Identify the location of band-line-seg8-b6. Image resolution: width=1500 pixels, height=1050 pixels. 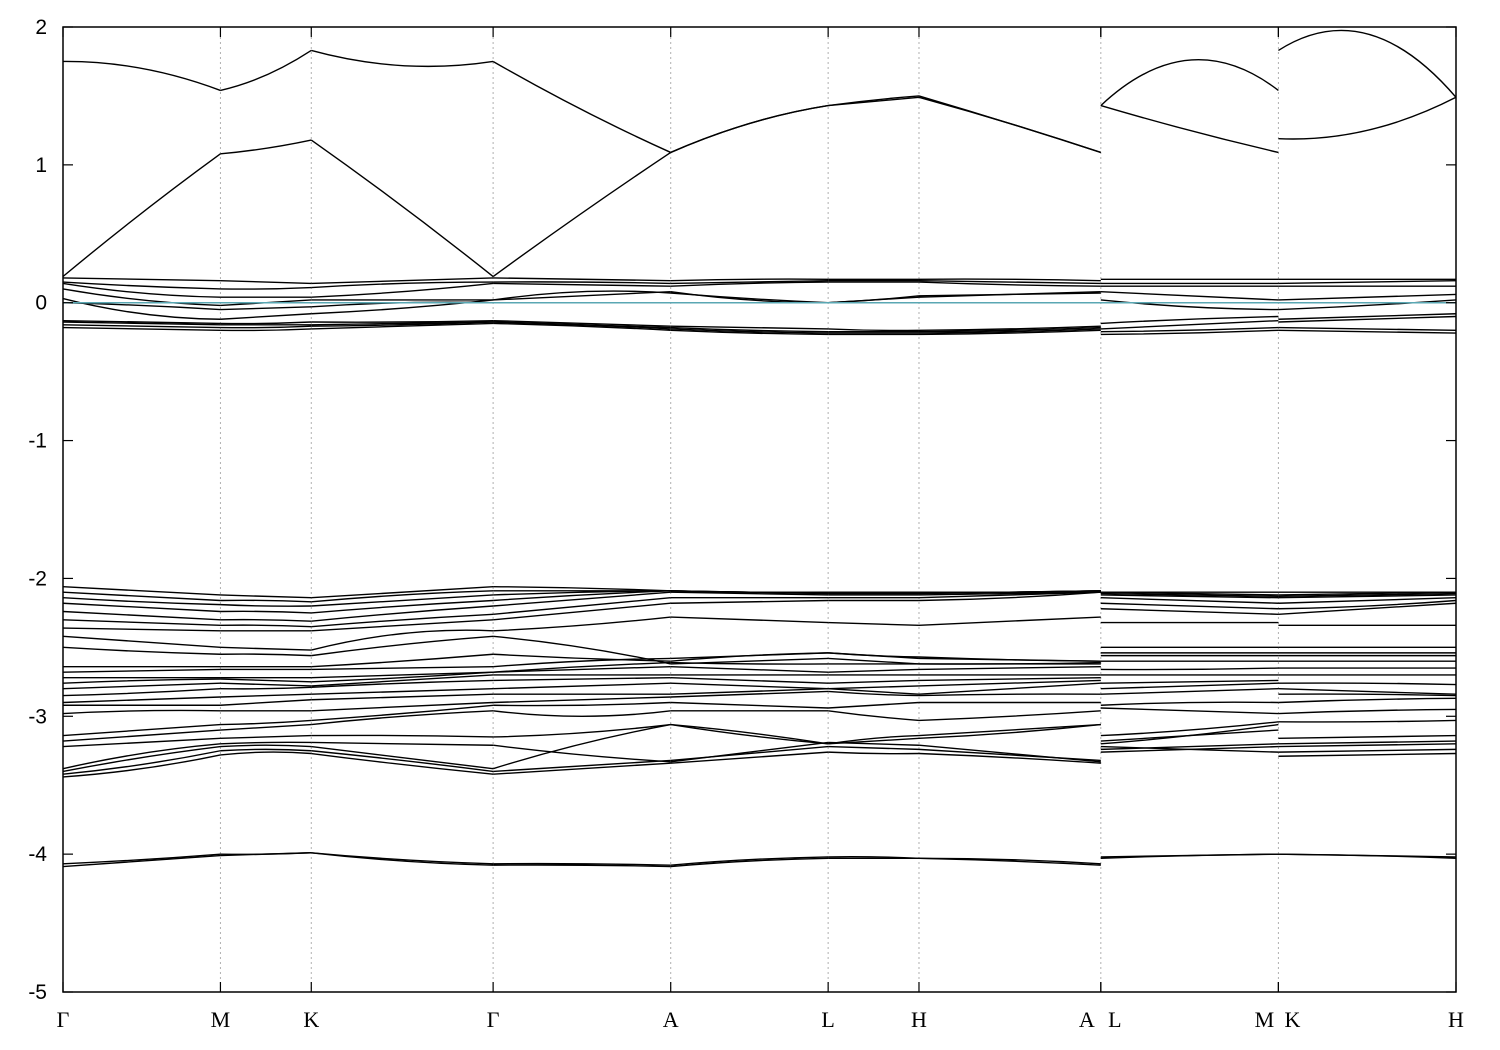
(1367, 737).